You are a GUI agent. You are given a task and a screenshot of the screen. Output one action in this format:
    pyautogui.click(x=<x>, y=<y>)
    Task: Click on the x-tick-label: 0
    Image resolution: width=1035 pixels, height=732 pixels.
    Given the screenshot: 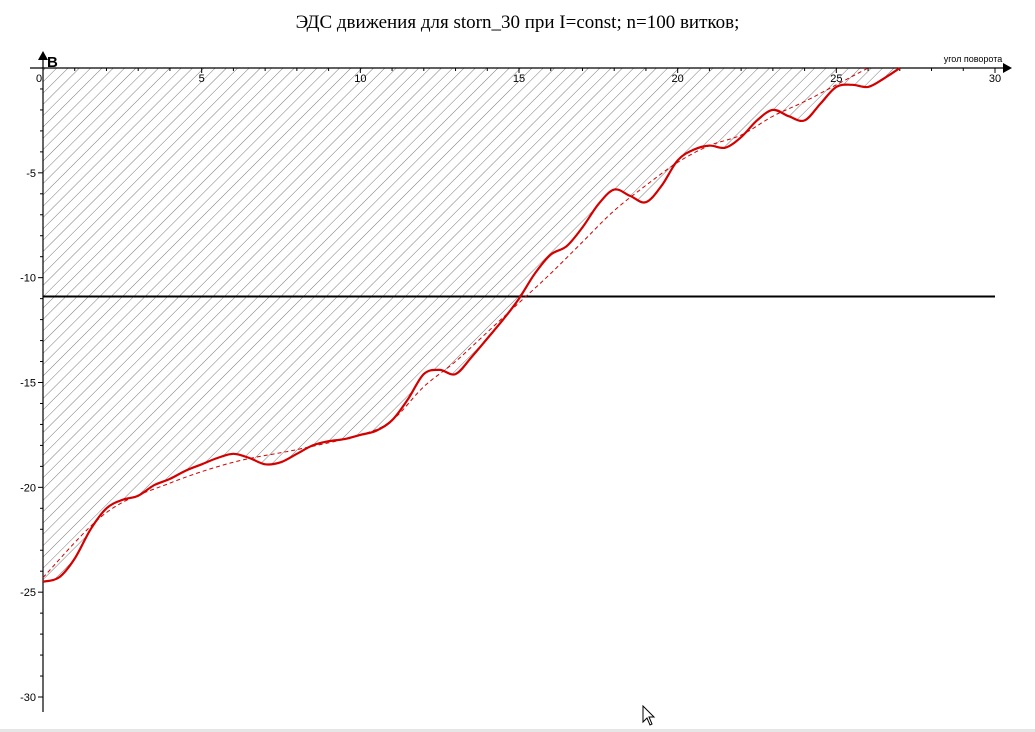 What is the action you would take?
    pyautogui.click(x=39, y=79)
    